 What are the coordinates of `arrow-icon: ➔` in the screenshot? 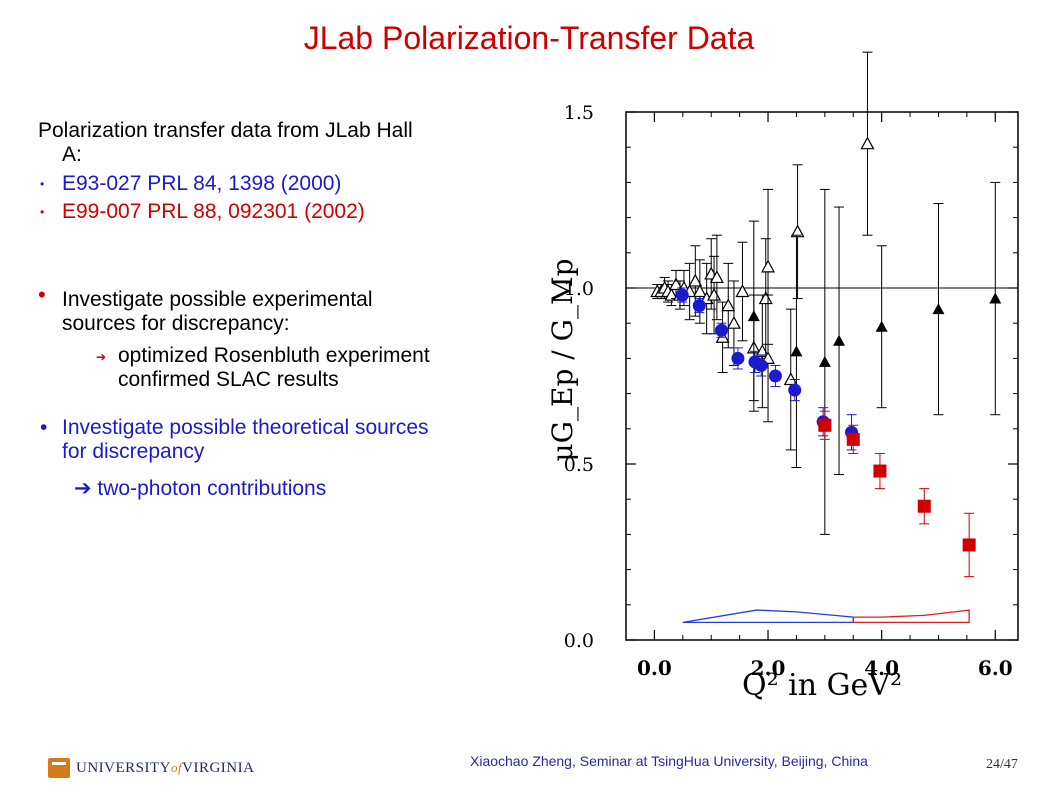 It's located at (101, 357).